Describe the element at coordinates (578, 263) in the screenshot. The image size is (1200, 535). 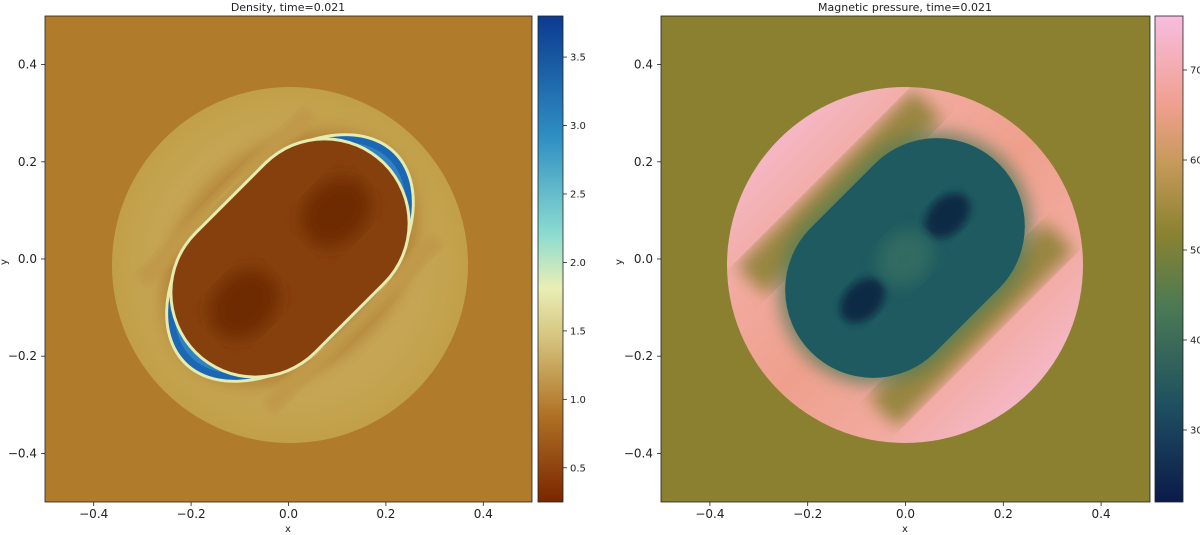
I see `colorbar-tick-label: 2.0` at that location.